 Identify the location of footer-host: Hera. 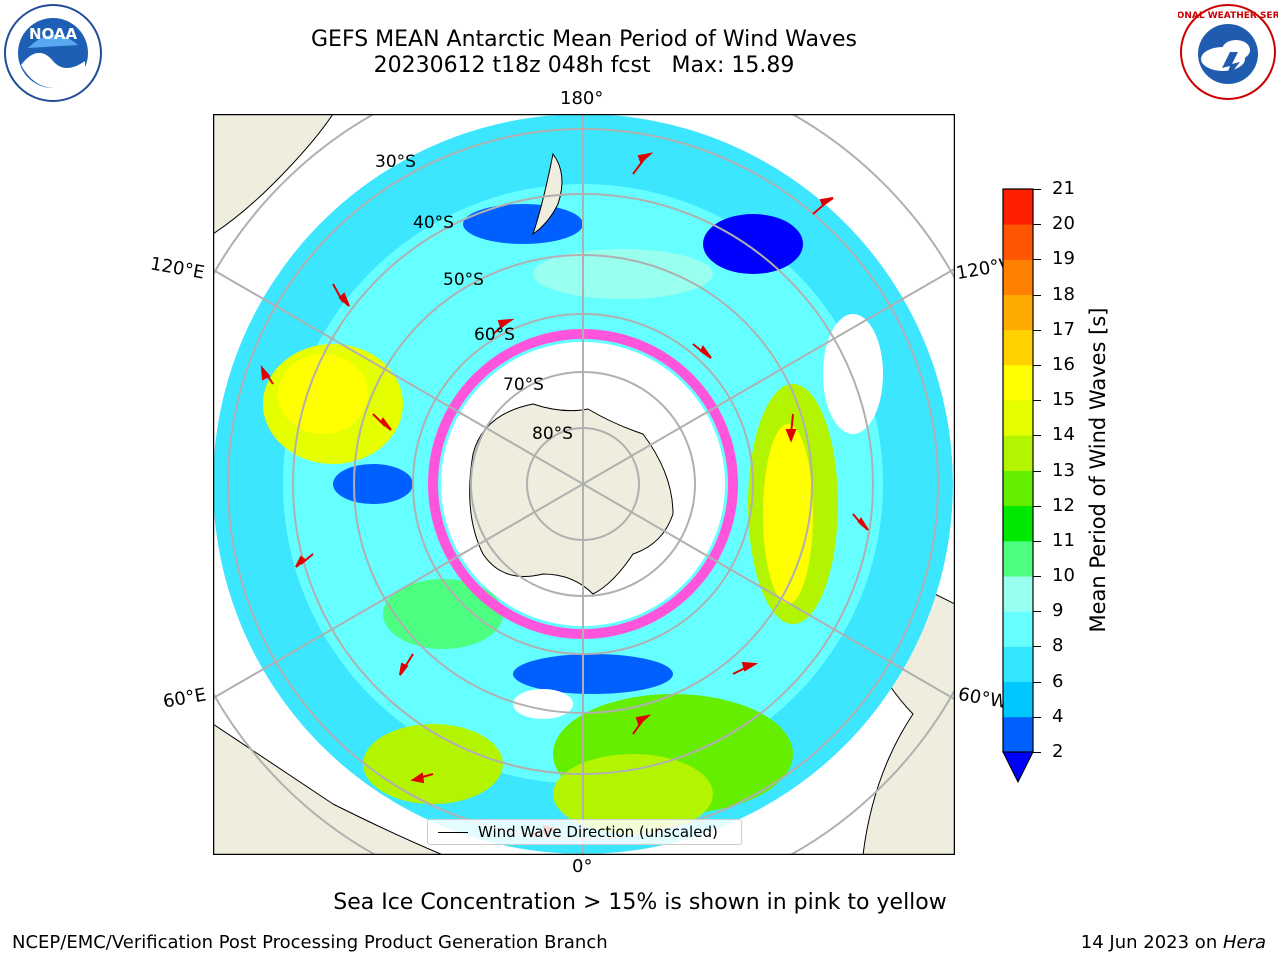
(1244, 942).